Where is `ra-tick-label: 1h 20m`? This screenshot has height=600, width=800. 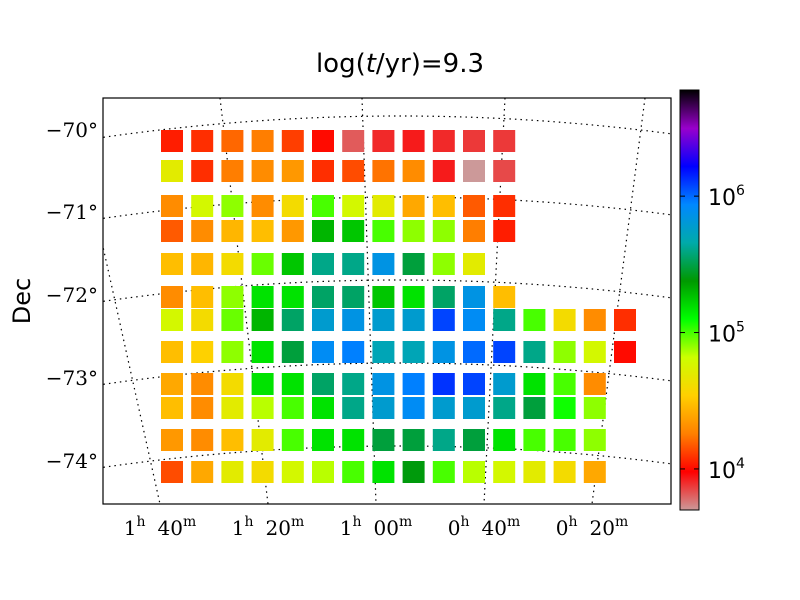
ra-tick-label: 1h 20m is located at coordinates (268, 527).